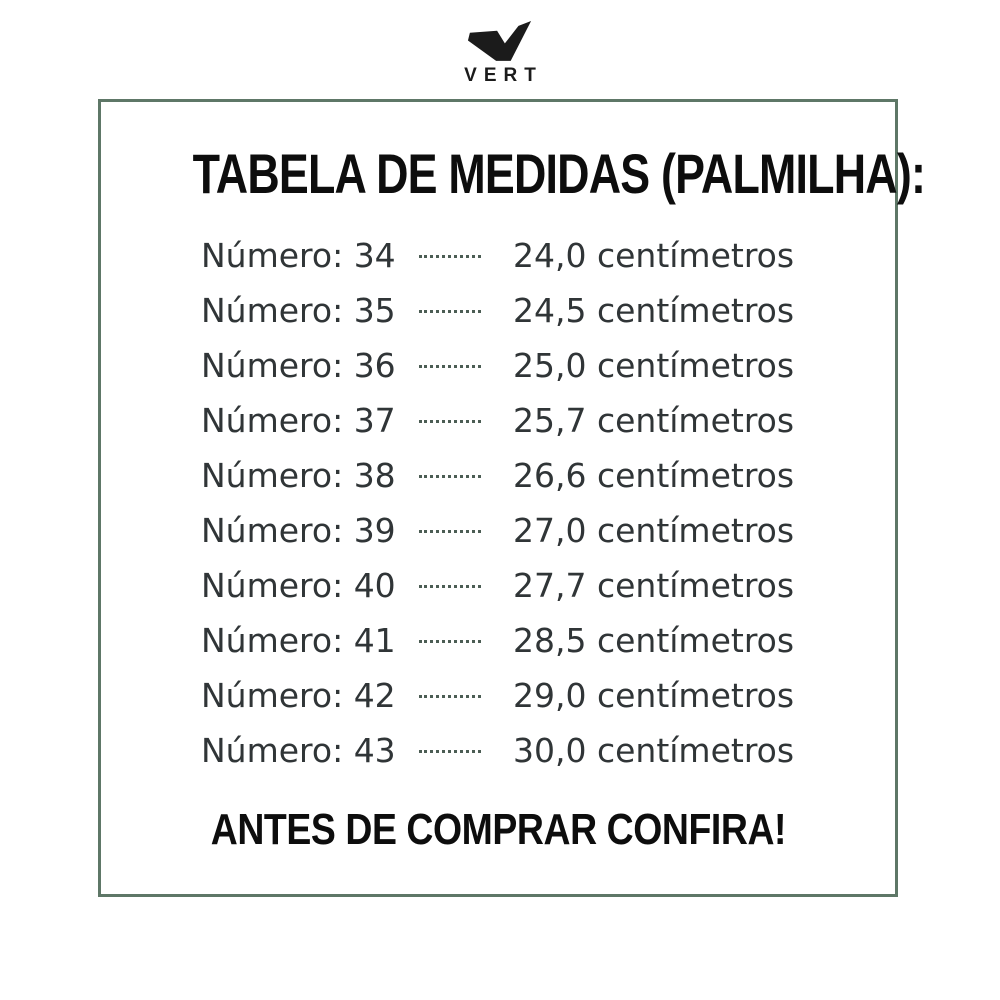 The image size is (1000, 1000). What do you see at coordinates (559, 173) in the screenshot?
I see `size-chart-title: TABELA DE MEDIDAS (PALMILHA):` at bounding box center [559, 173].